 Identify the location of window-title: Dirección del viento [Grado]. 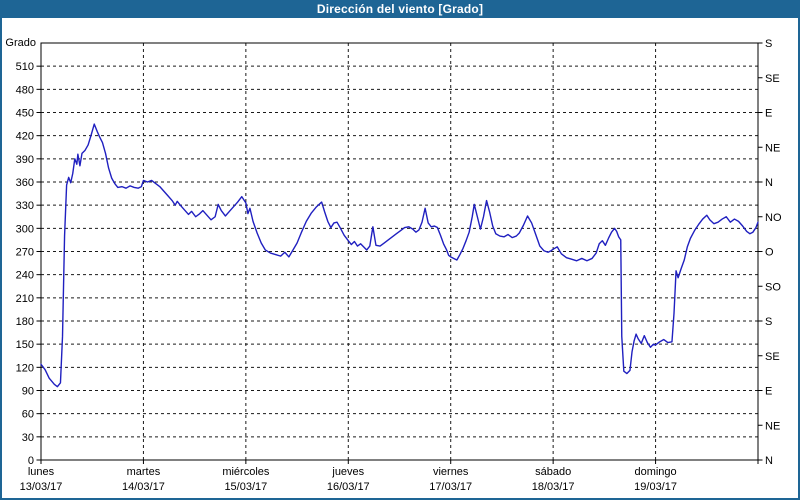
(400, 9).